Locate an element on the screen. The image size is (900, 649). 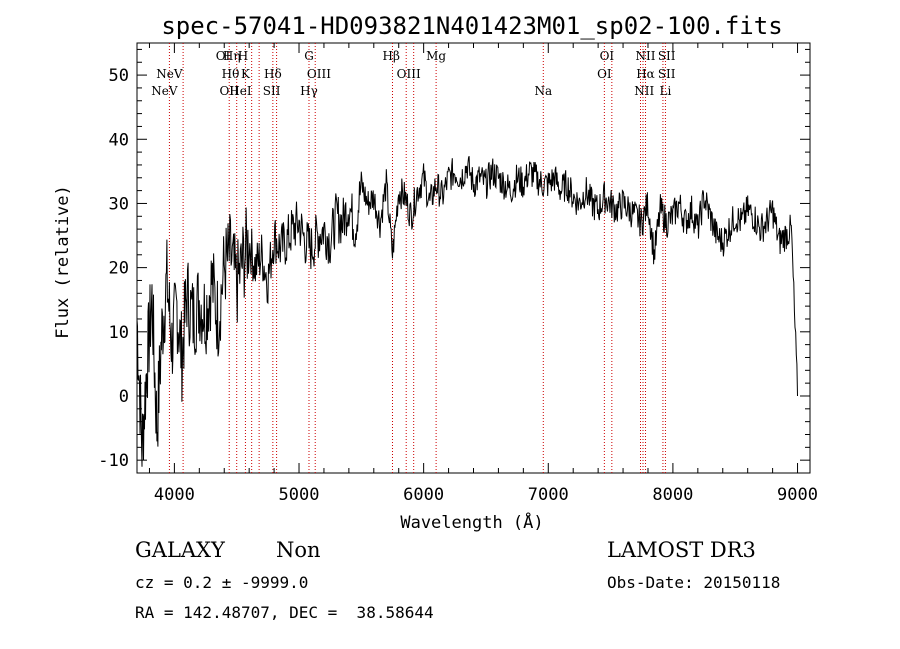
coordinates: RA = 142.48707, DEC = 38.58644 is located at coordinates (284, 612).